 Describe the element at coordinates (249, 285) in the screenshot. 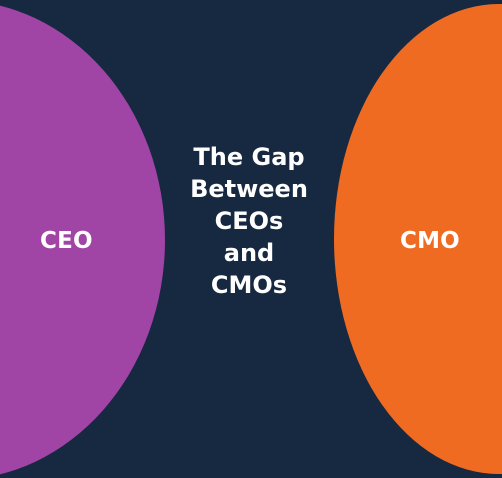

I see `title-line-5: CMOs` at that location.